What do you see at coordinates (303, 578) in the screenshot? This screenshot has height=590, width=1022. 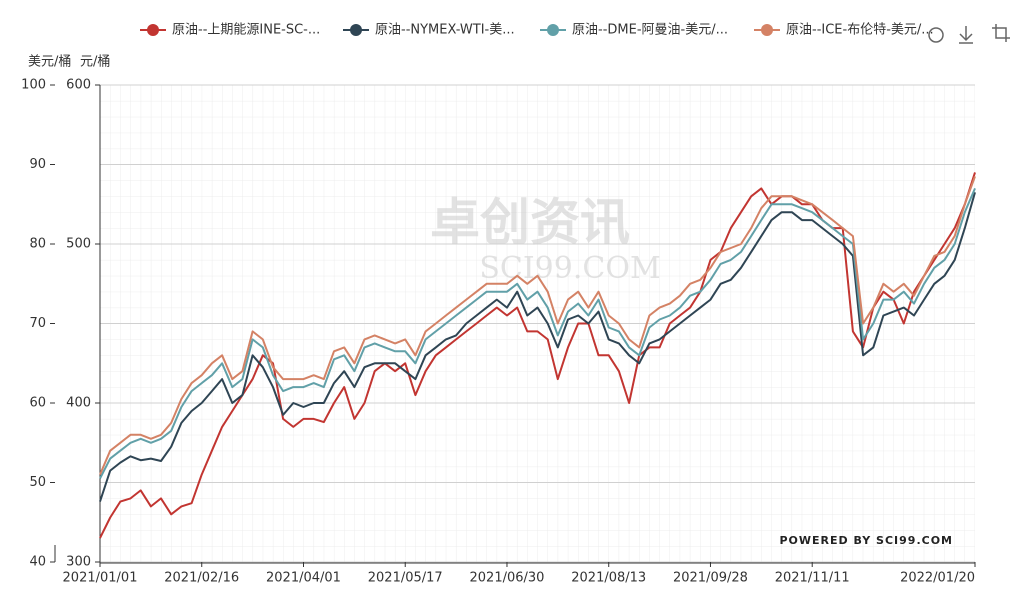 I see `x-tick-label: 2021/04/01` at bounding box center [303, 578].